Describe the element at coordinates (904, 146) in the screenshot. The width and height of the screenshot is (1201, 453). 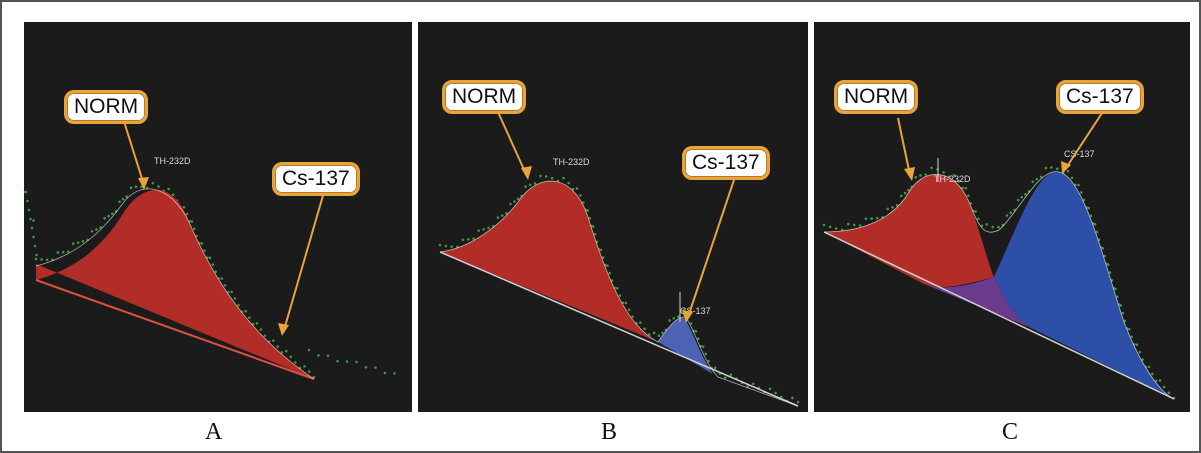
I see `arrow-norm` at that location.